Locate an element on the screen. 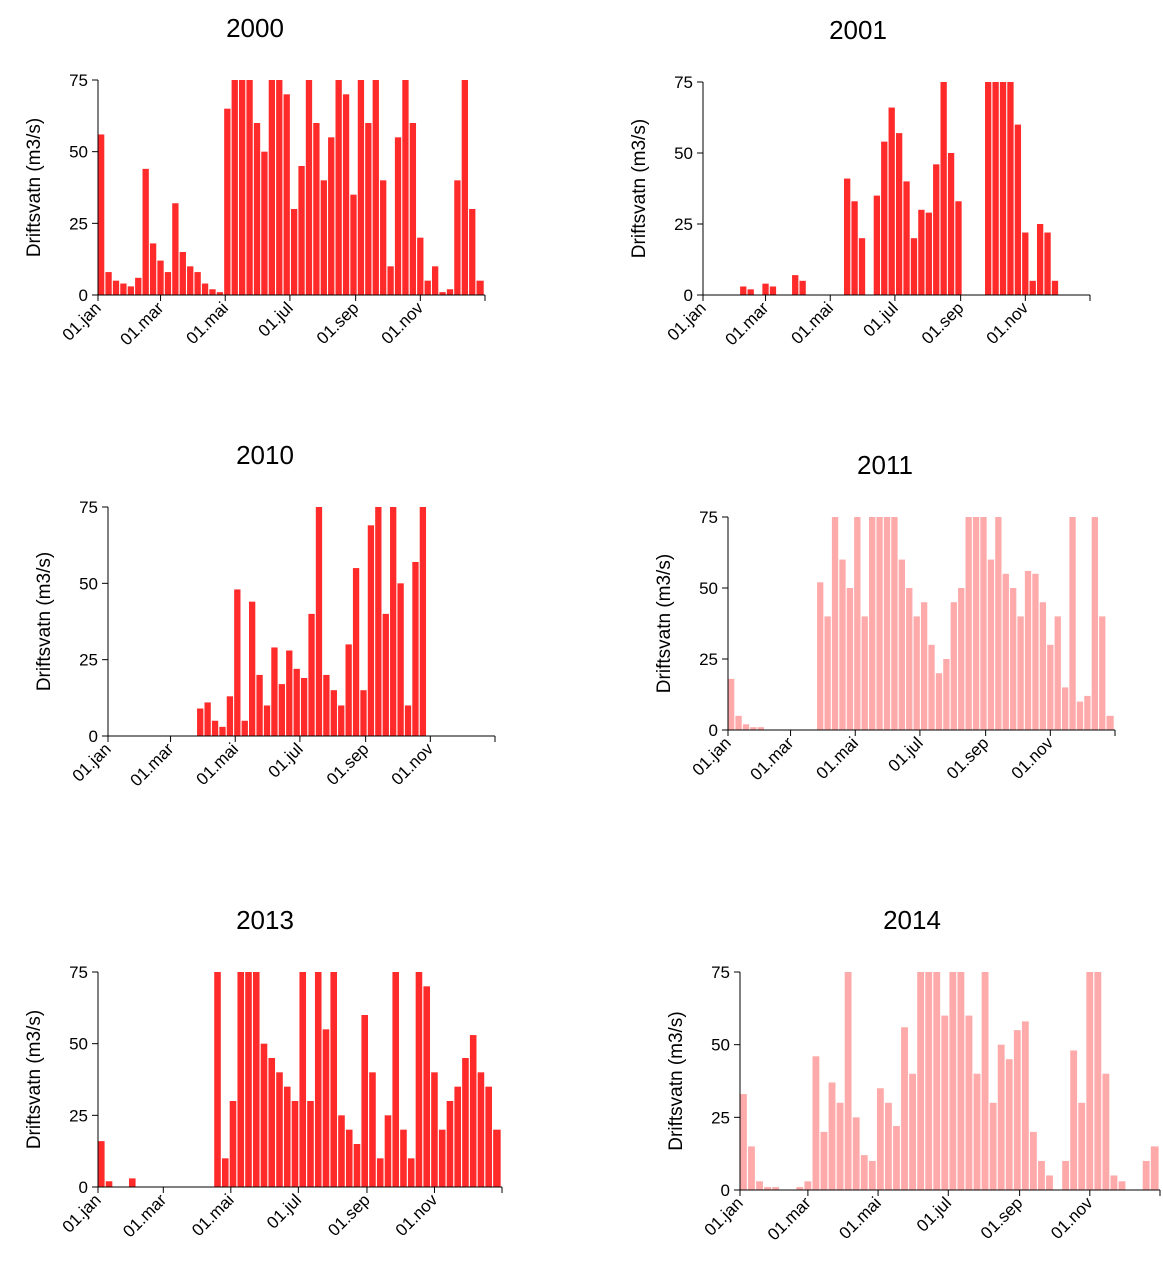  chart-title: 2014 is located at coordinates (912, 920).